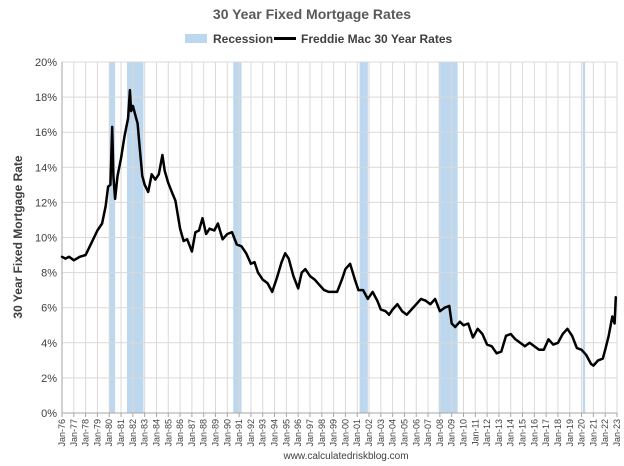  What do you see at coordinates (416, 433) in the screenshot?
I see `x-tick-label-30: Jan-06` at bounding box center [416, 433].